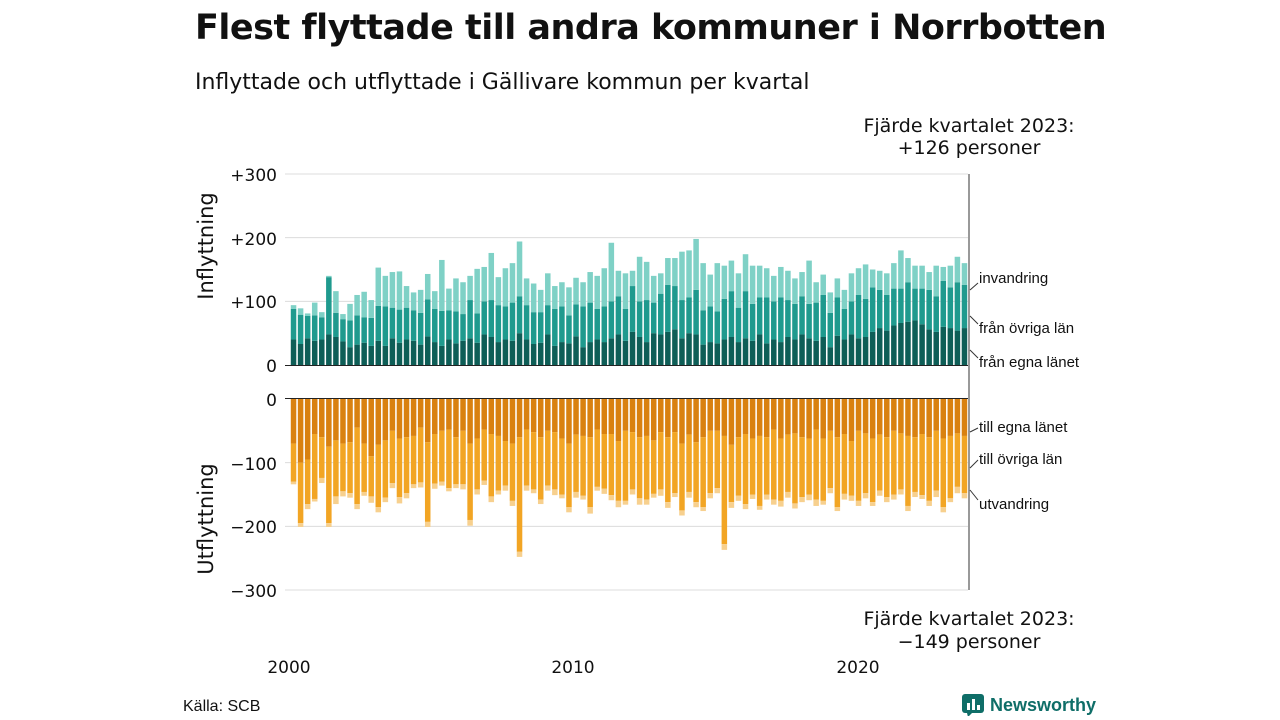 The width and height of the screenshot is (1280, 720). What do you see at coordinates (857, 668) in the screenshot?
I see `x-tick-2020: 2020` at bounding box center [857, 668].